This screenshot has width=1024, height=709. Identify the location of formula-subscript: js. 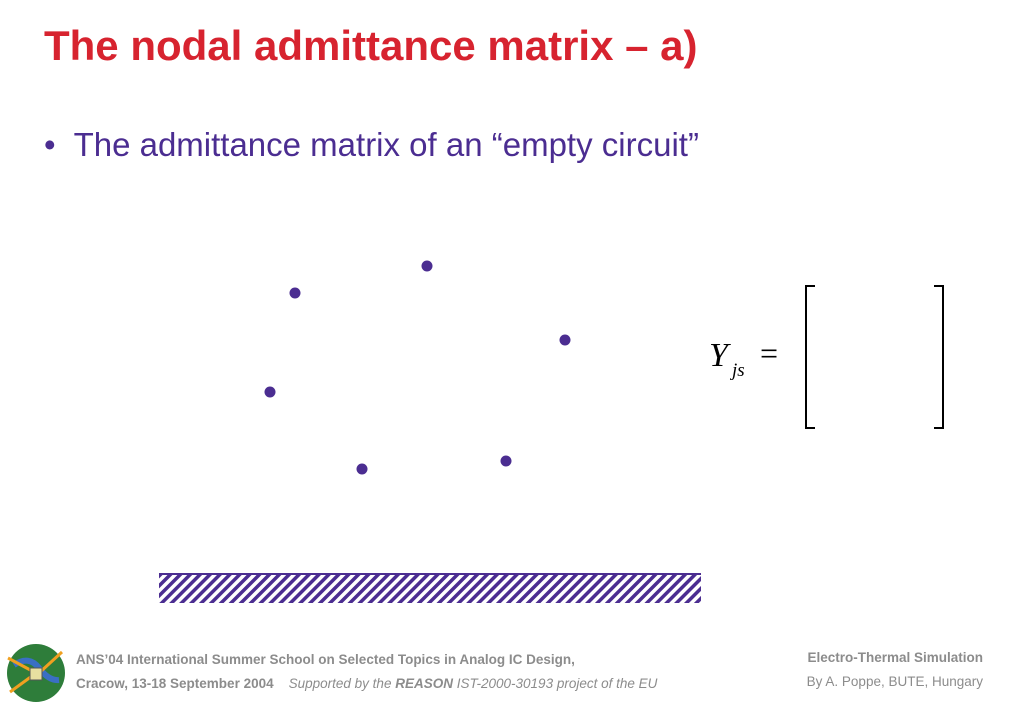
(737, 370).